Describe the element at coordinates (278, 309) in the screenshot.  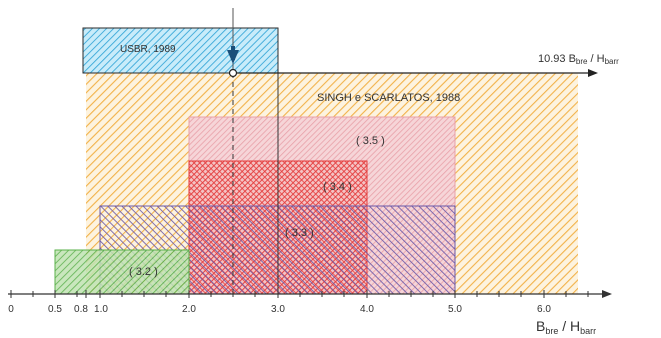
I see `tick-label-3: 3.0` at that location.